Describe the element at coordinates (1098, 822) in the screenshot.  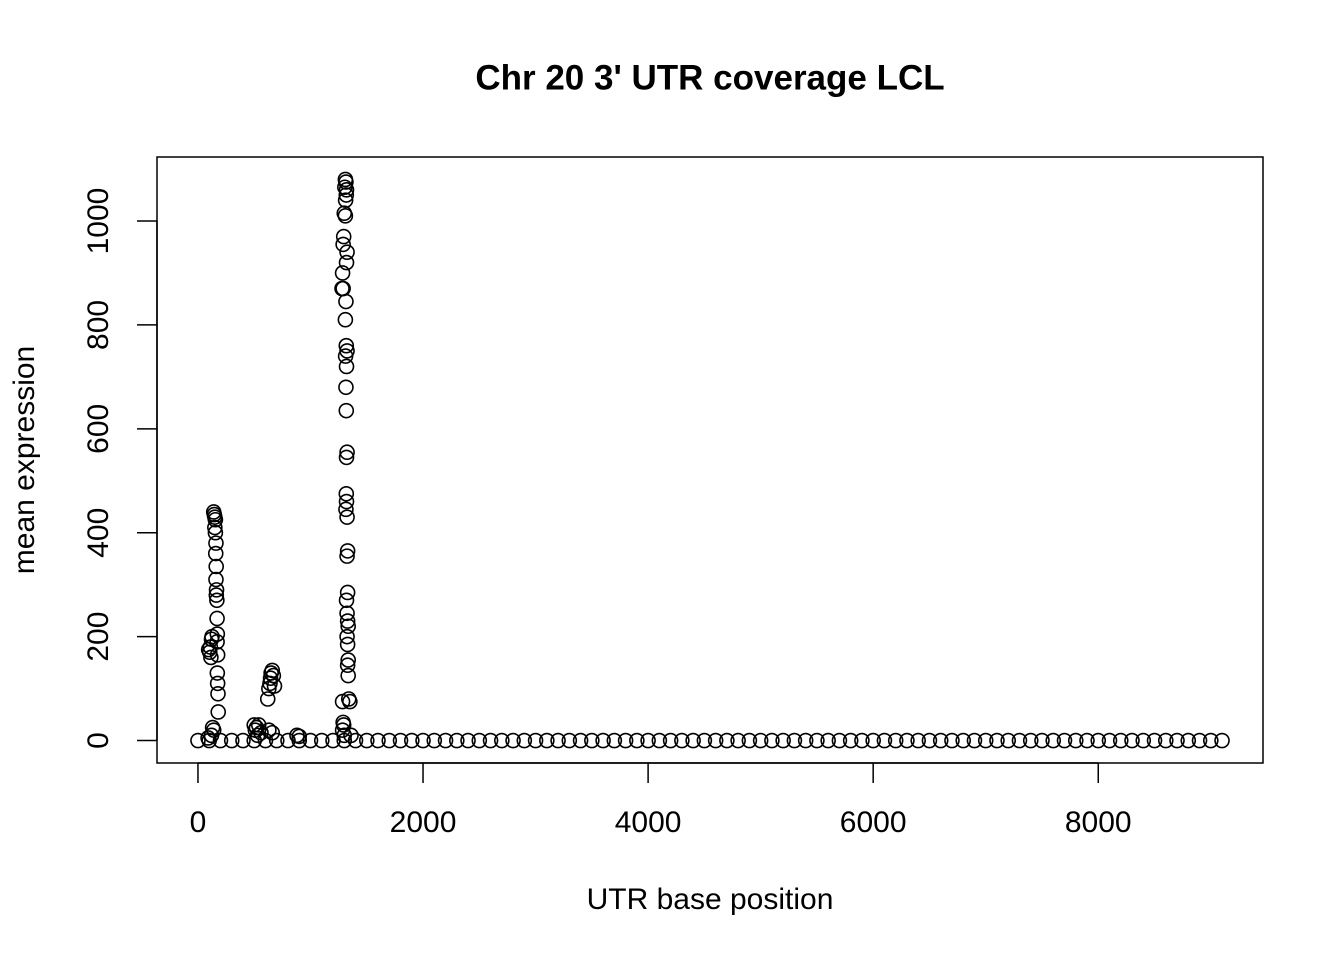
I see `x-tick-label: 8000` at that location.